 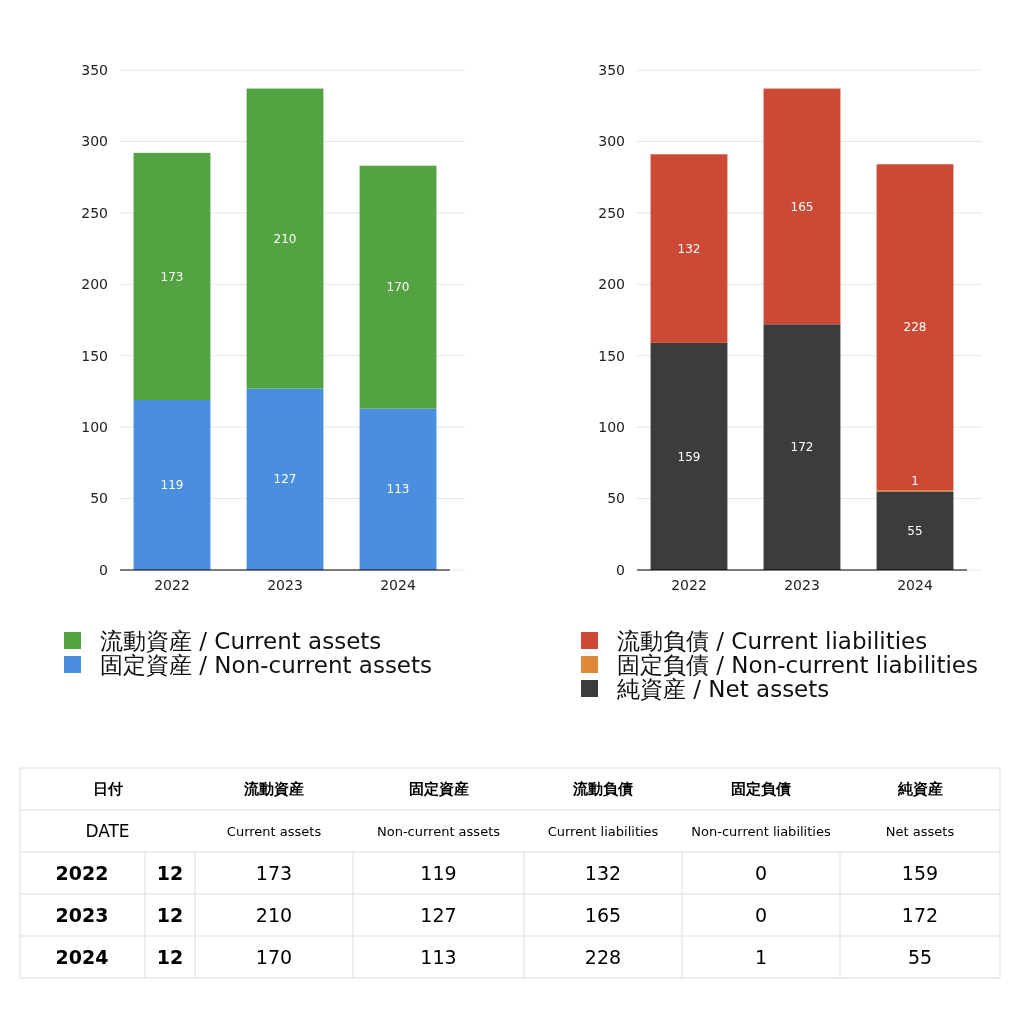 I want to click on category-label: 2023, so click(x=82, y=914).